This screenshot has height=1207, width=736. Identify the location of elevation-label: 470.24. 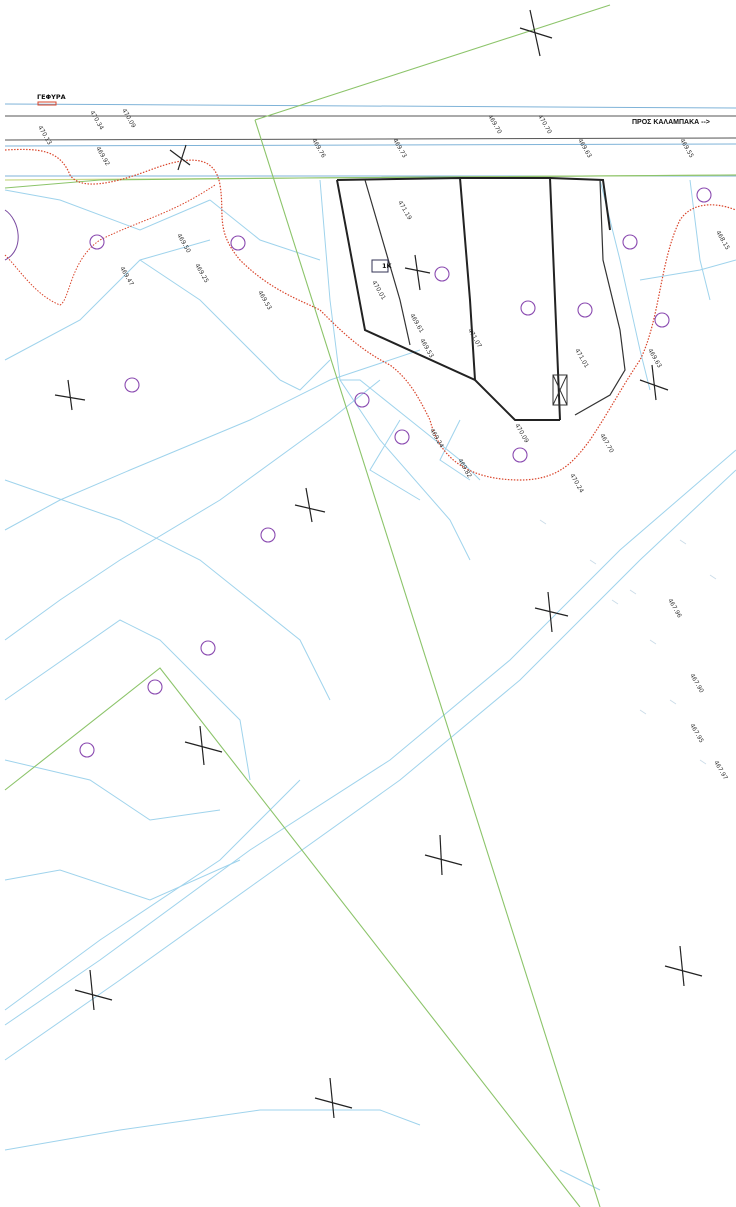
(576, 484).